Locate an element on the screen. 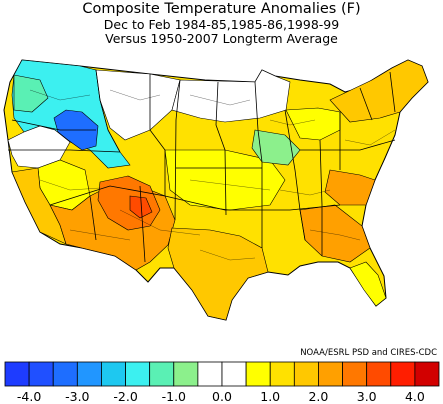 The width and height of the screenshot is (443, 404). northeast-warm is located at coordinates (379, 91).